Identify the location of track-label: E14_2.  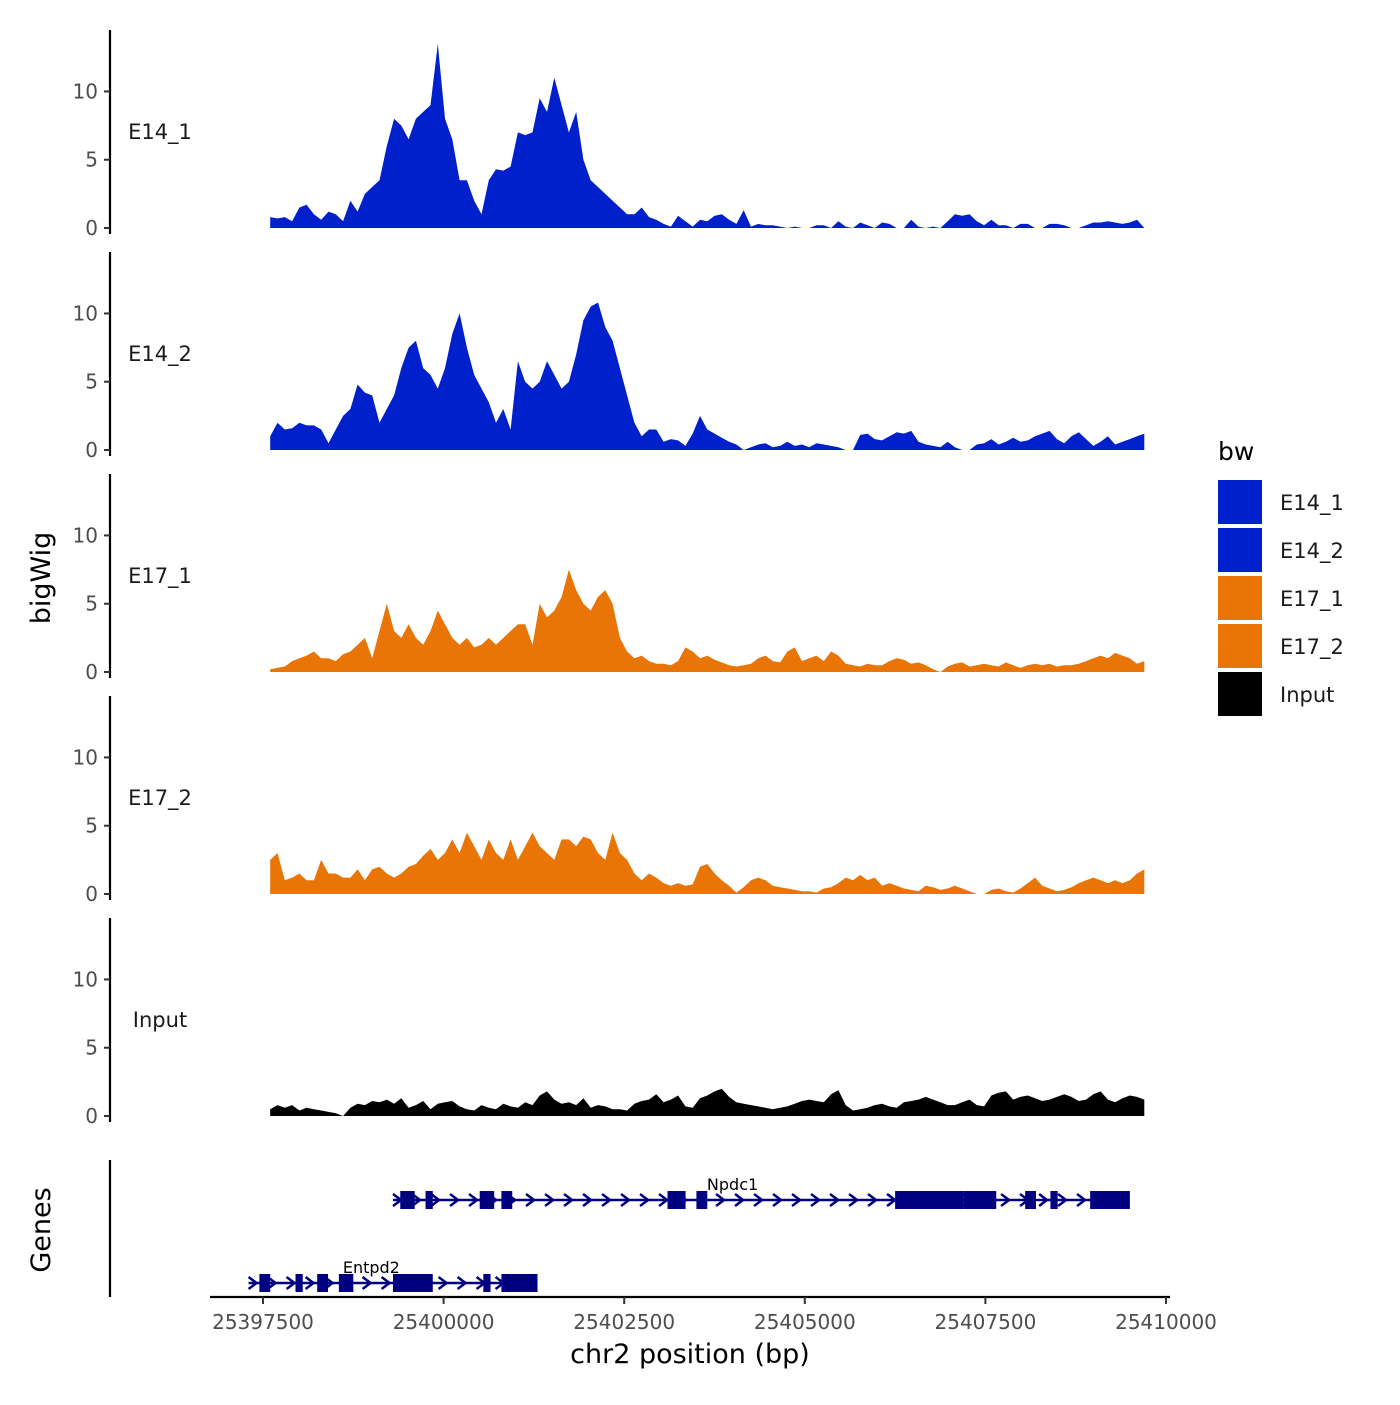
(160, 354).